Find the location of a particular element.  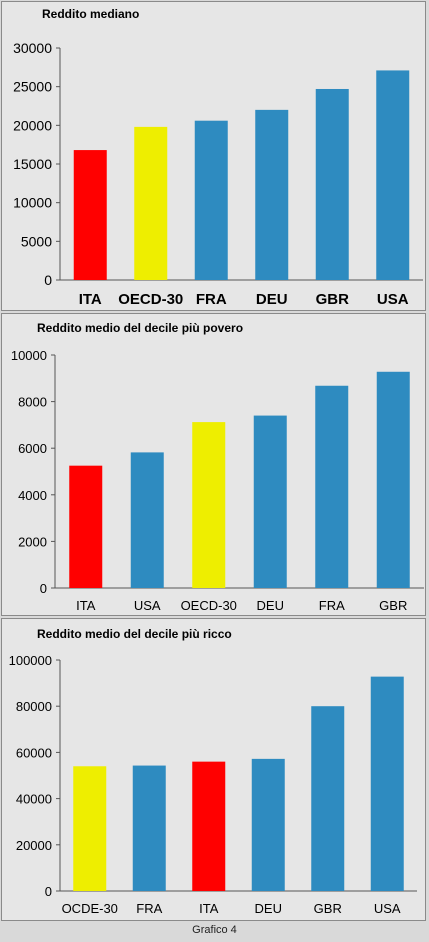

y-tick-label: 15000 is located at coordinates (32, 164).